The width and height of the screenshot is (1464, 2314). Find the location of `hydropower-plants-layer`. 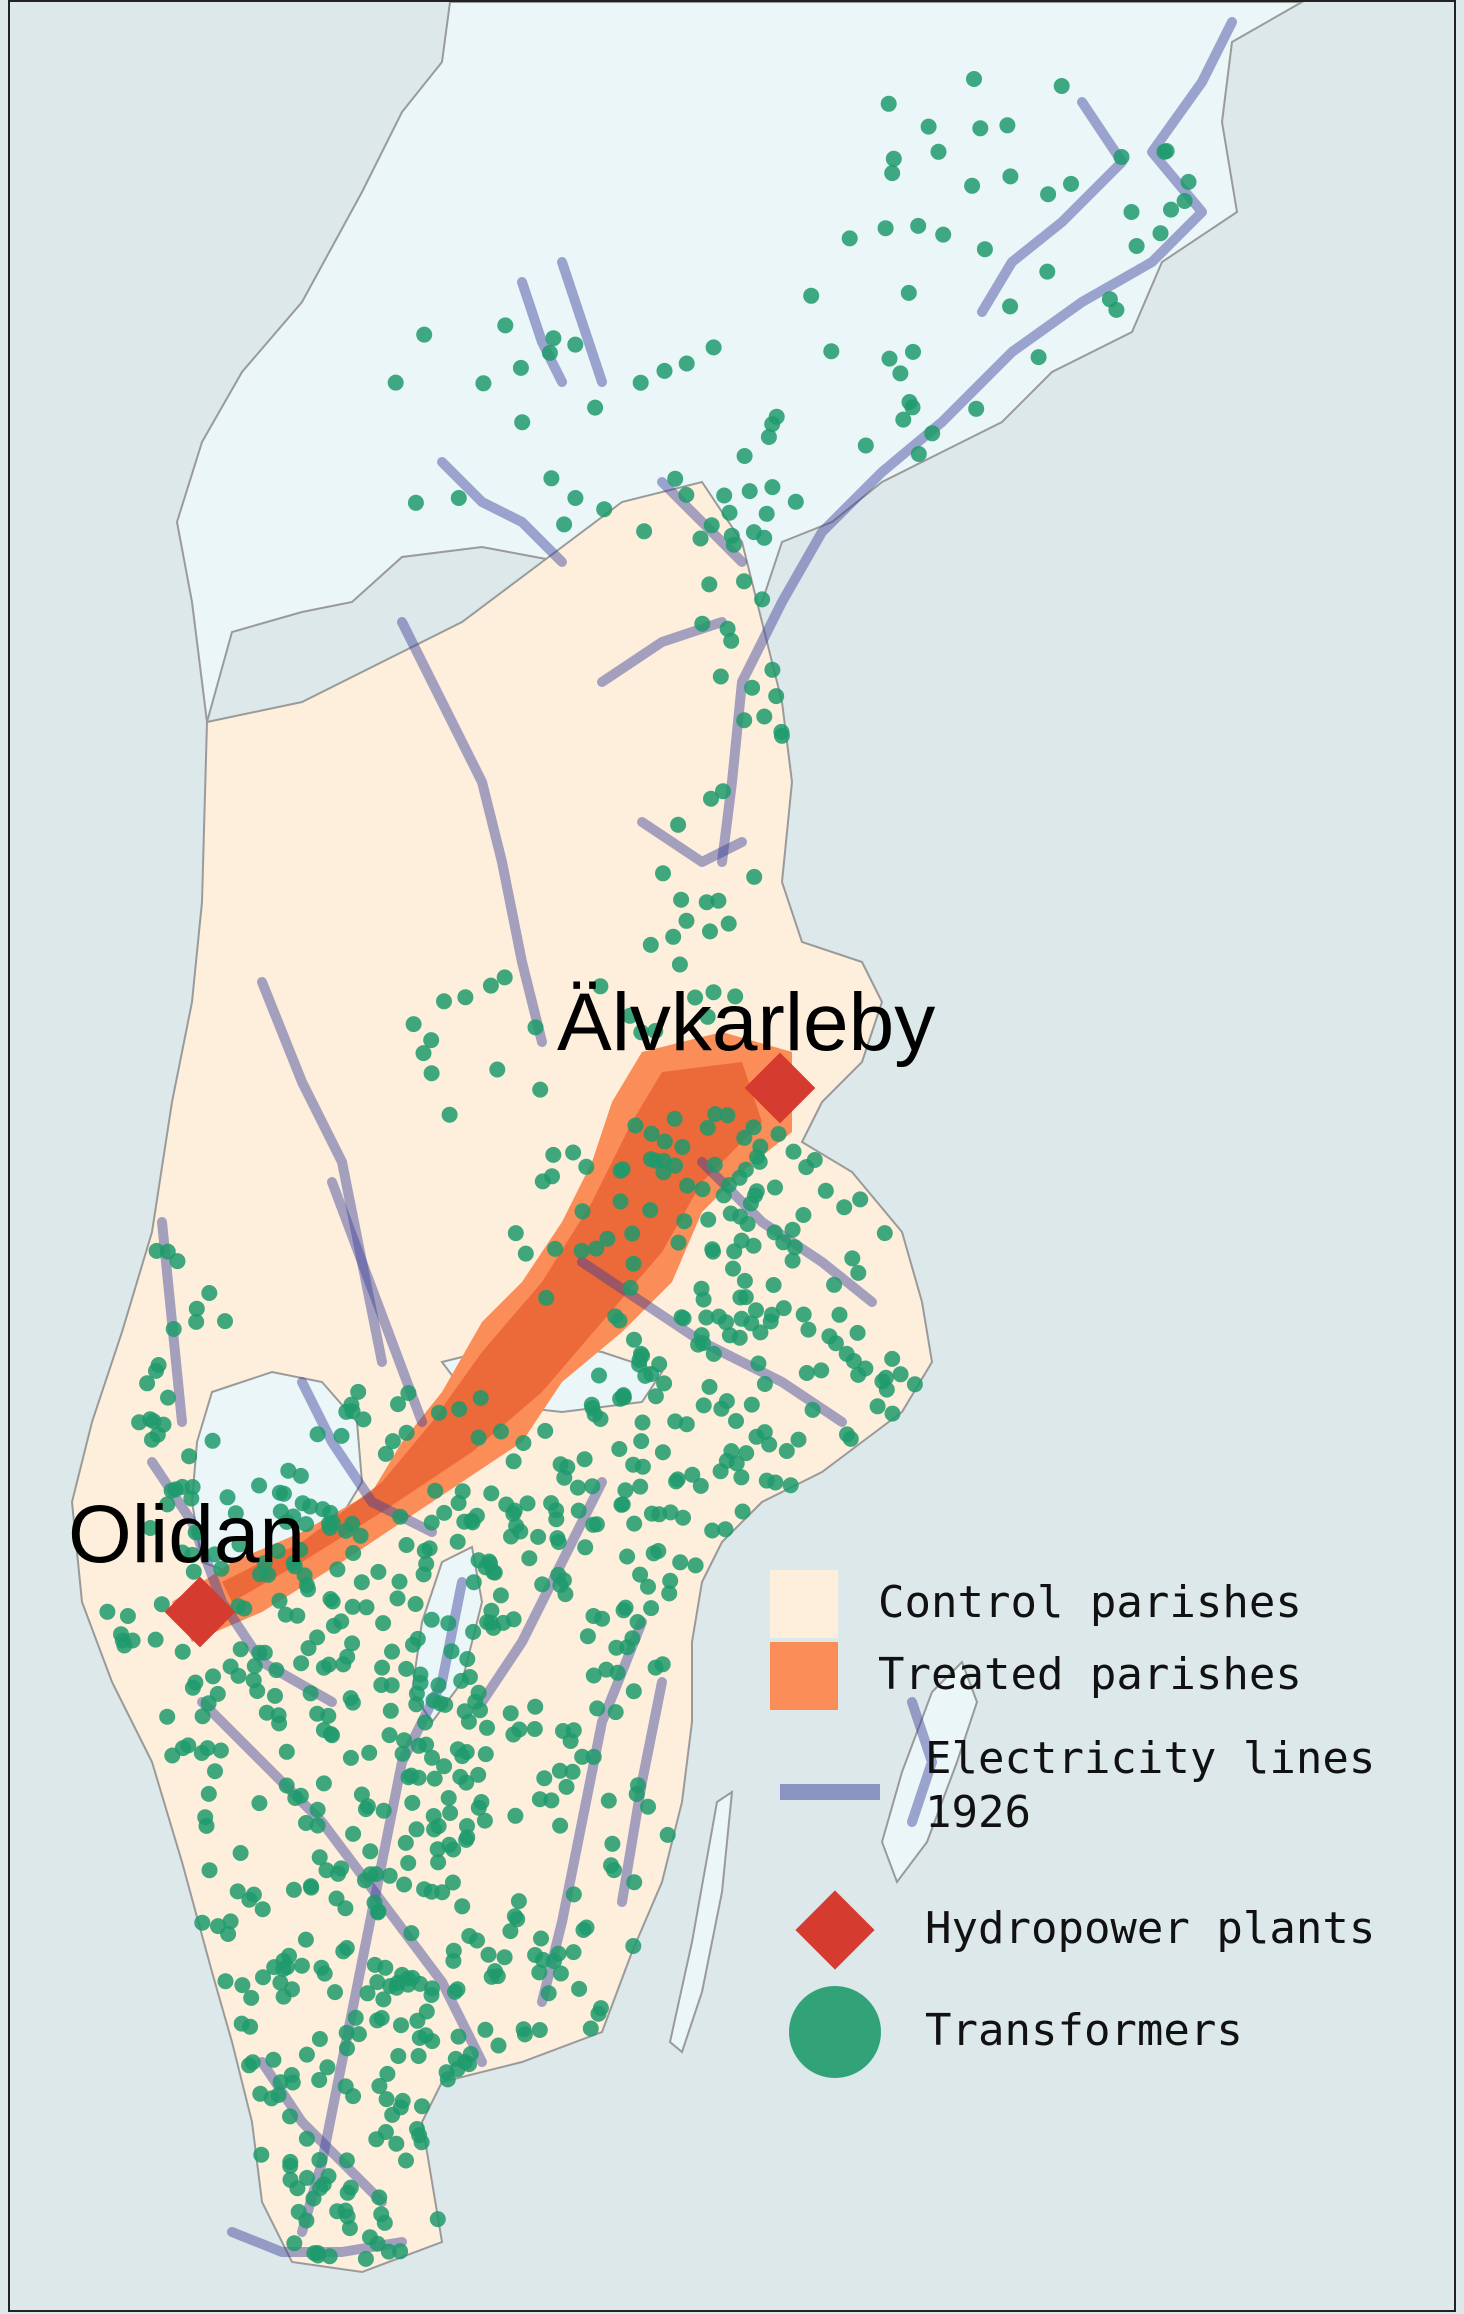

hydropower-plants-layer is located at coordinates (490, 1350).